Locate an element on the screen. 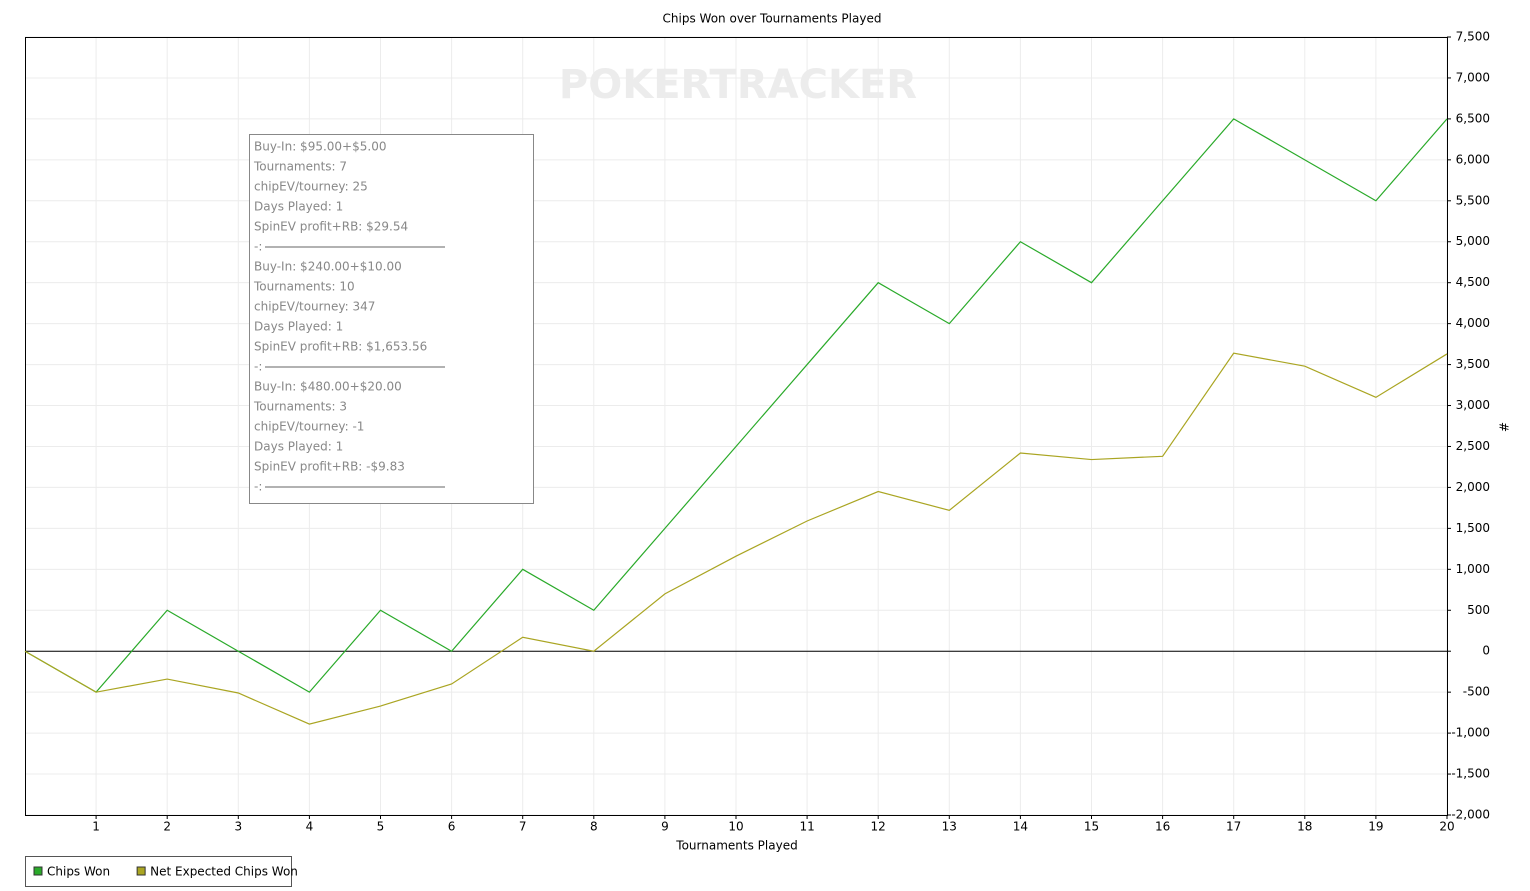  y-tick-label: 4,000 is located at coordinates (1473, 323).